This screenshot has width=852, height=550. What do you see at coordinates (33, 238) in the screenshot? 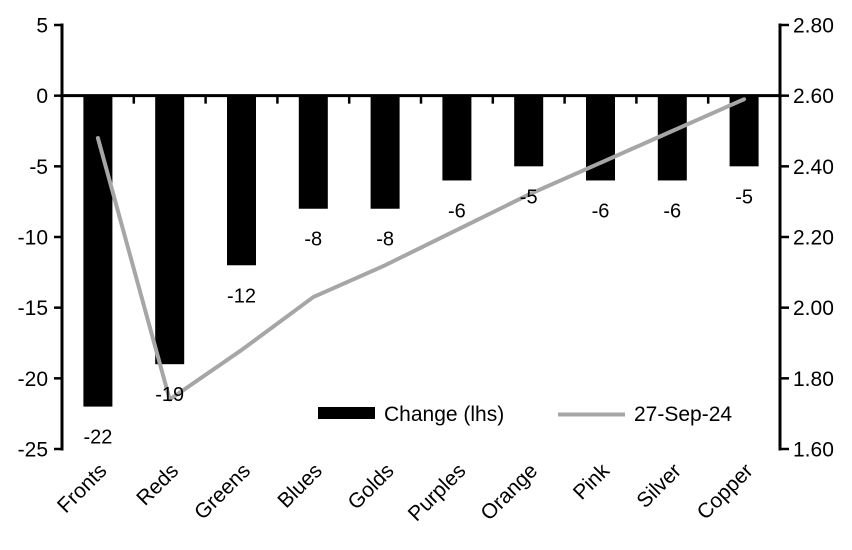
I see `y-axis-left-label: -10` at bounding box center [33, 238].